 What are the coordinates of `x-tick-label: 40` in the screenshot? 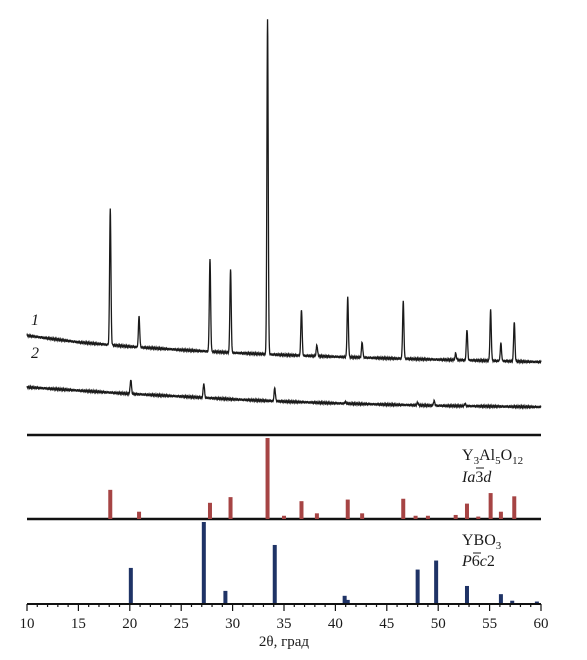 It's located at (335, 624).